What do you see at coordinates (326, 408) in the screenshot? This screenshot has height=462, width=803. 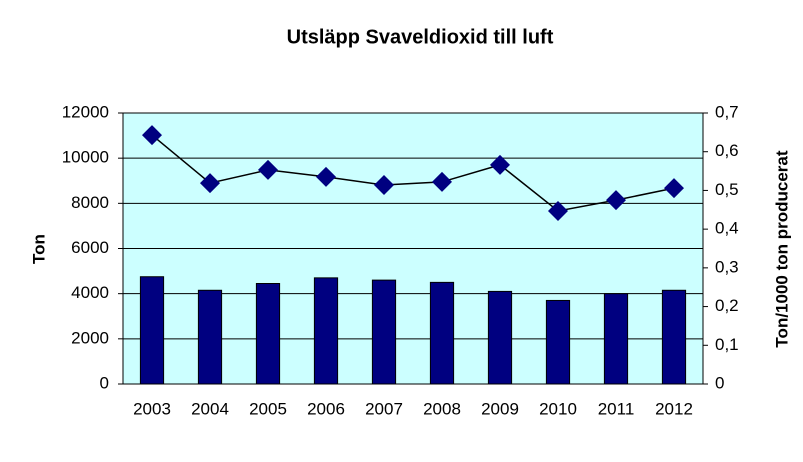 I see `x-tick-label: 2006` at bounding box center [326, 408].